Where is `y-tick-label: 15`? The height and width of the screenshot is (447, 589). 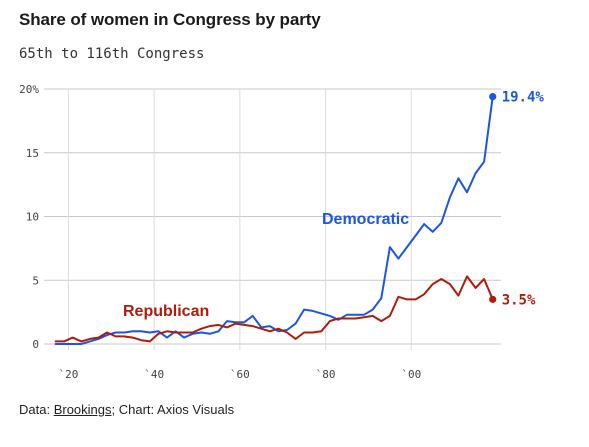
y-tick-label: 15 is located at coordinates (32, 153).